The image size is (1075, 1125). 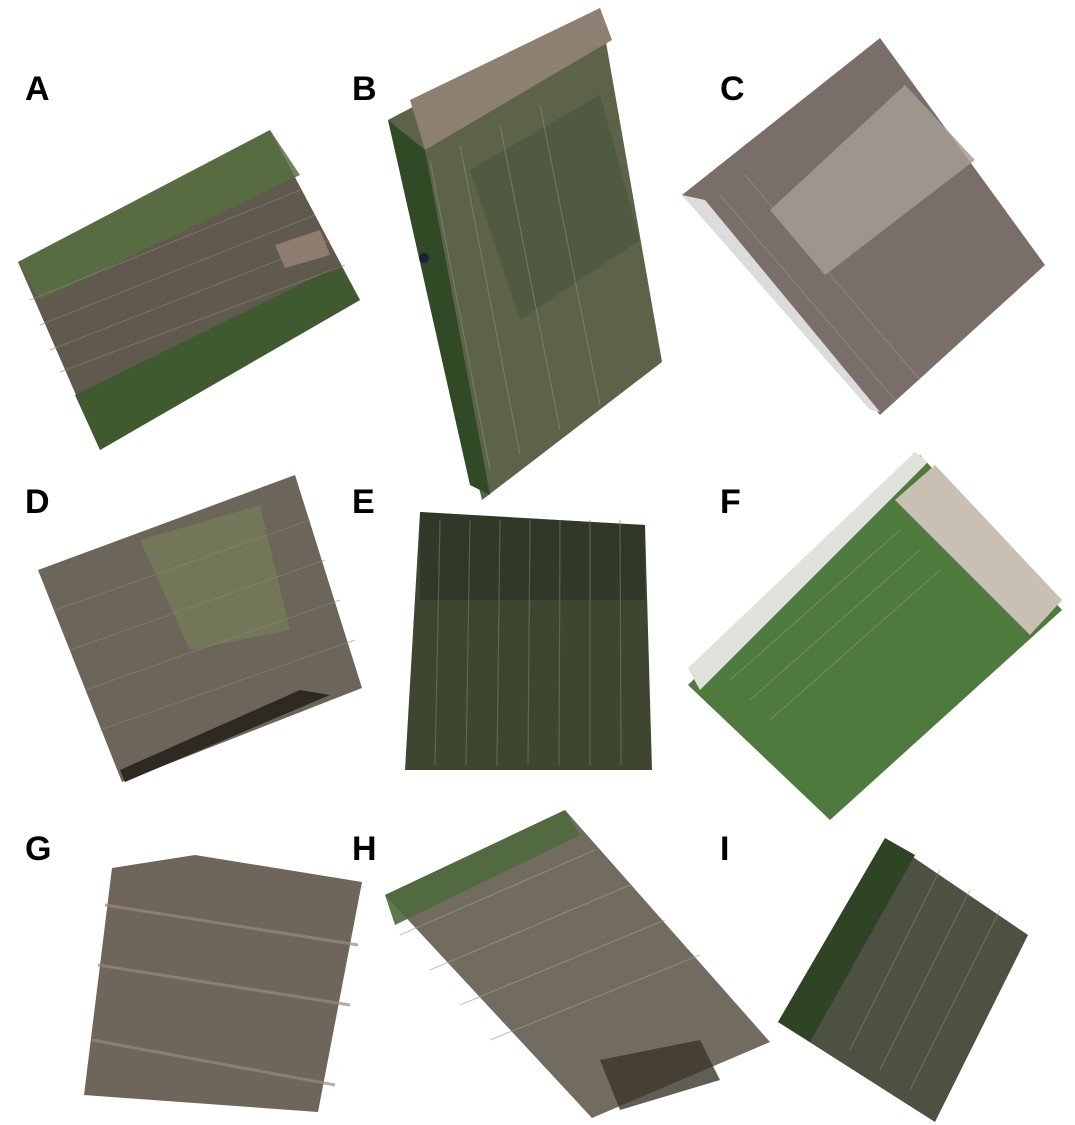 I want to click on panel-label-d: D, so click(x=37, y=502).